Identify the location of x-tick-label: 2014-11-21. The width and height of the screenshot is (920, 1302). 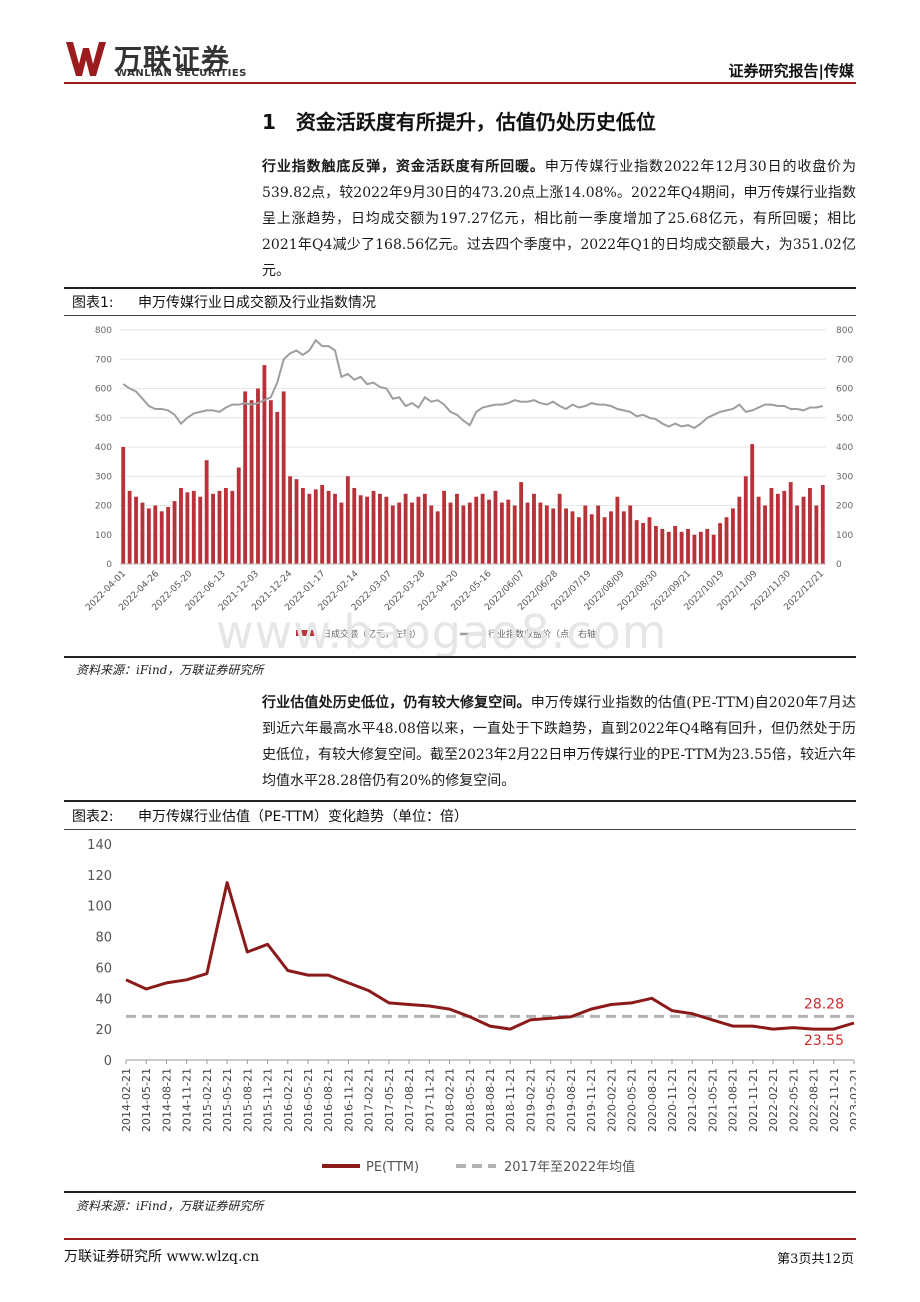
(187, 1100).